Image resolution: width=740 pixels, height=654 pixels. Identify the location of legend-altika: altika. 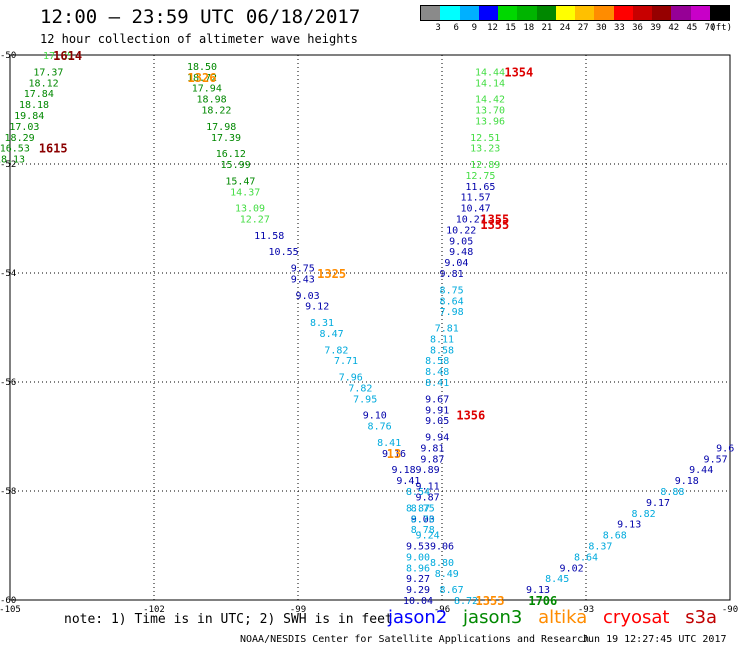
(563, 617).